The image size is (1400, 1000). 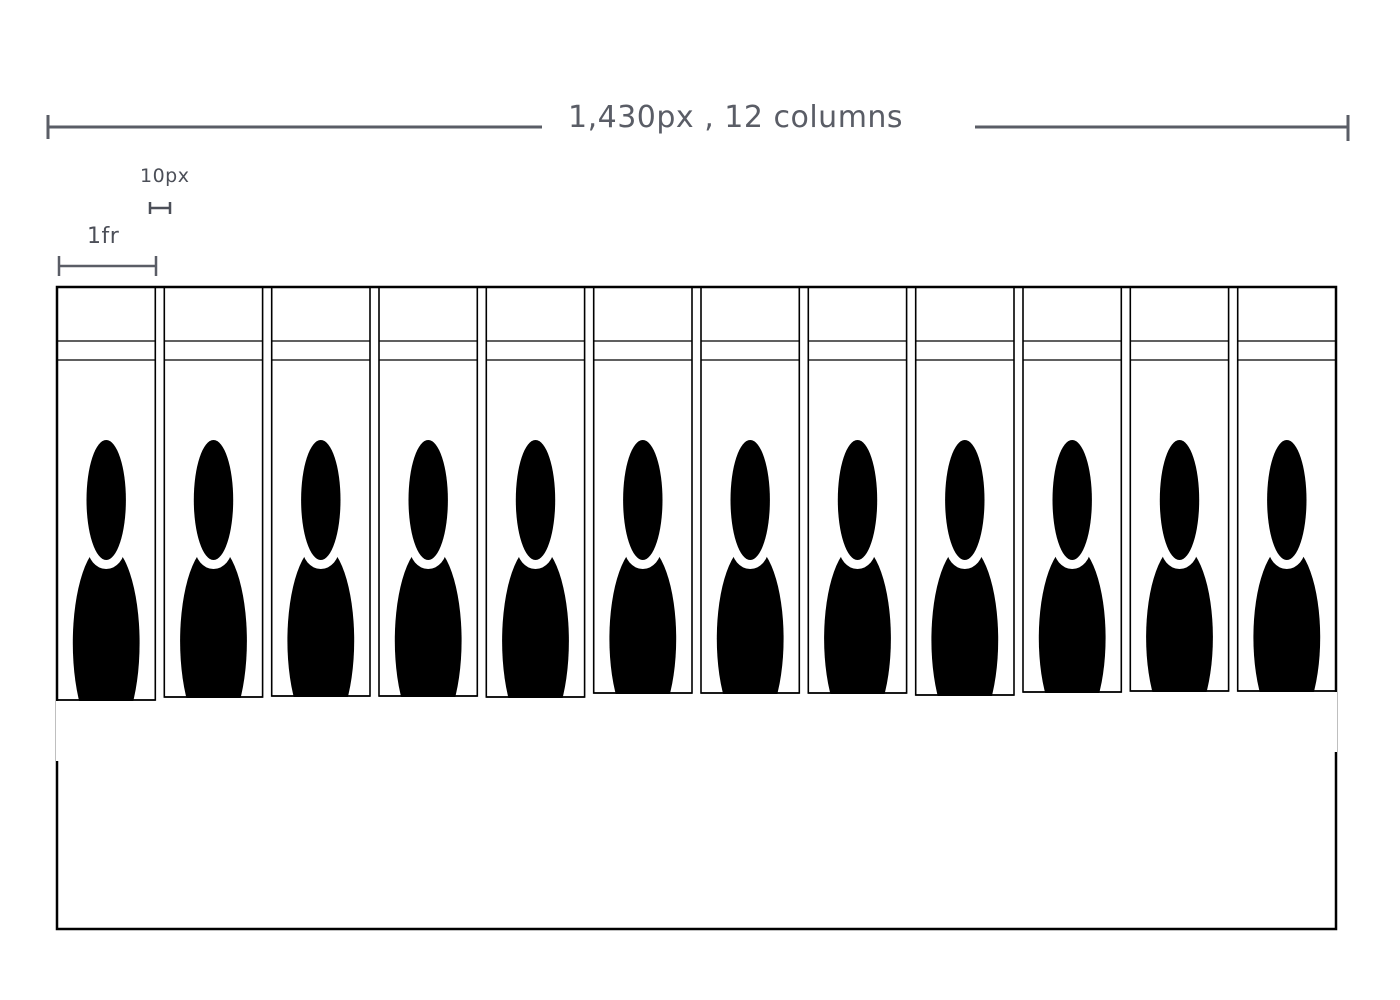 What do you see at coordinates (107, 266) in the screenshot?
I see `column-width-dimension` at bounding box center [107, 266].